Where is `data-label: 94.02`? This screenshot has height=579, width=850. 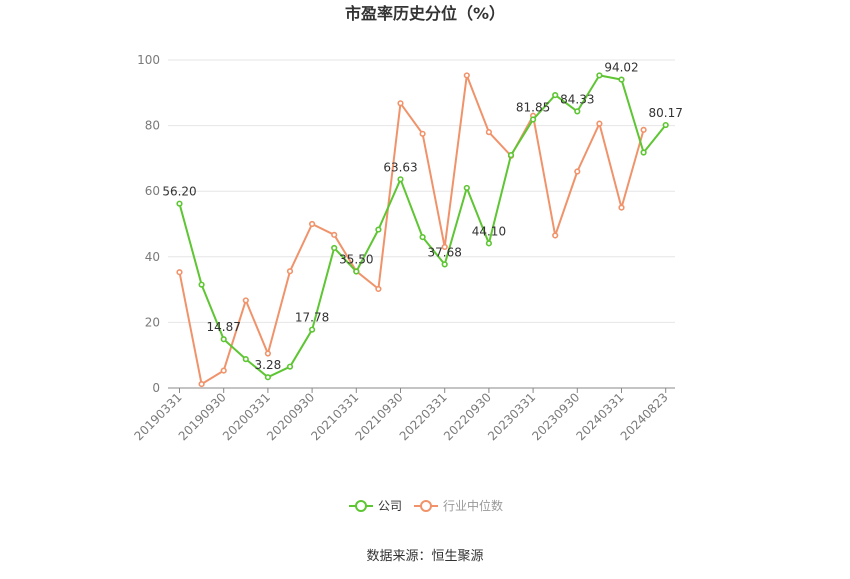 data-label: 94.02 is located at coordinates (621, 68).